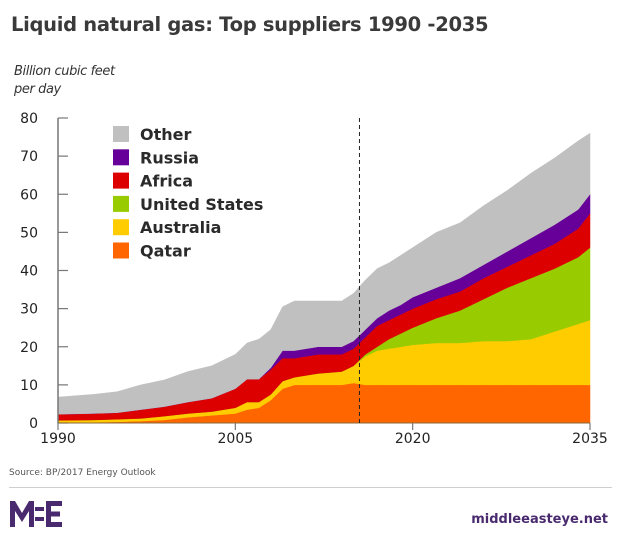 The height and width of the screenshot is (533, 620). I want to click on source-note: Source: BP/2017 Energy Outlook, so click(82, 473).